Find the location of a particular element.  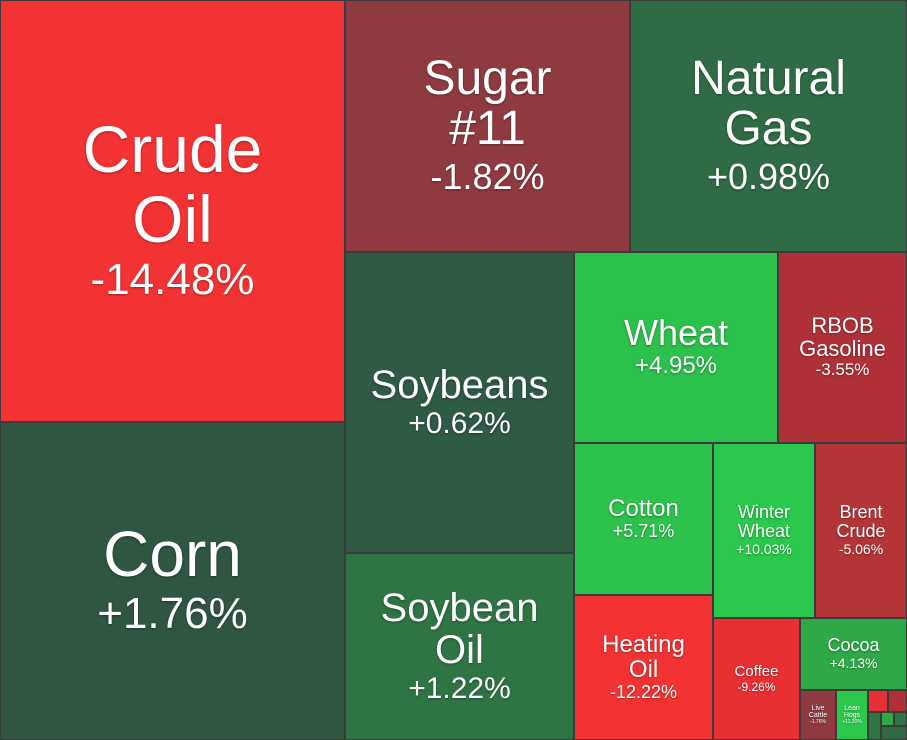

tile: Natural Gas +0.98% is located at coordinates (768, 126).